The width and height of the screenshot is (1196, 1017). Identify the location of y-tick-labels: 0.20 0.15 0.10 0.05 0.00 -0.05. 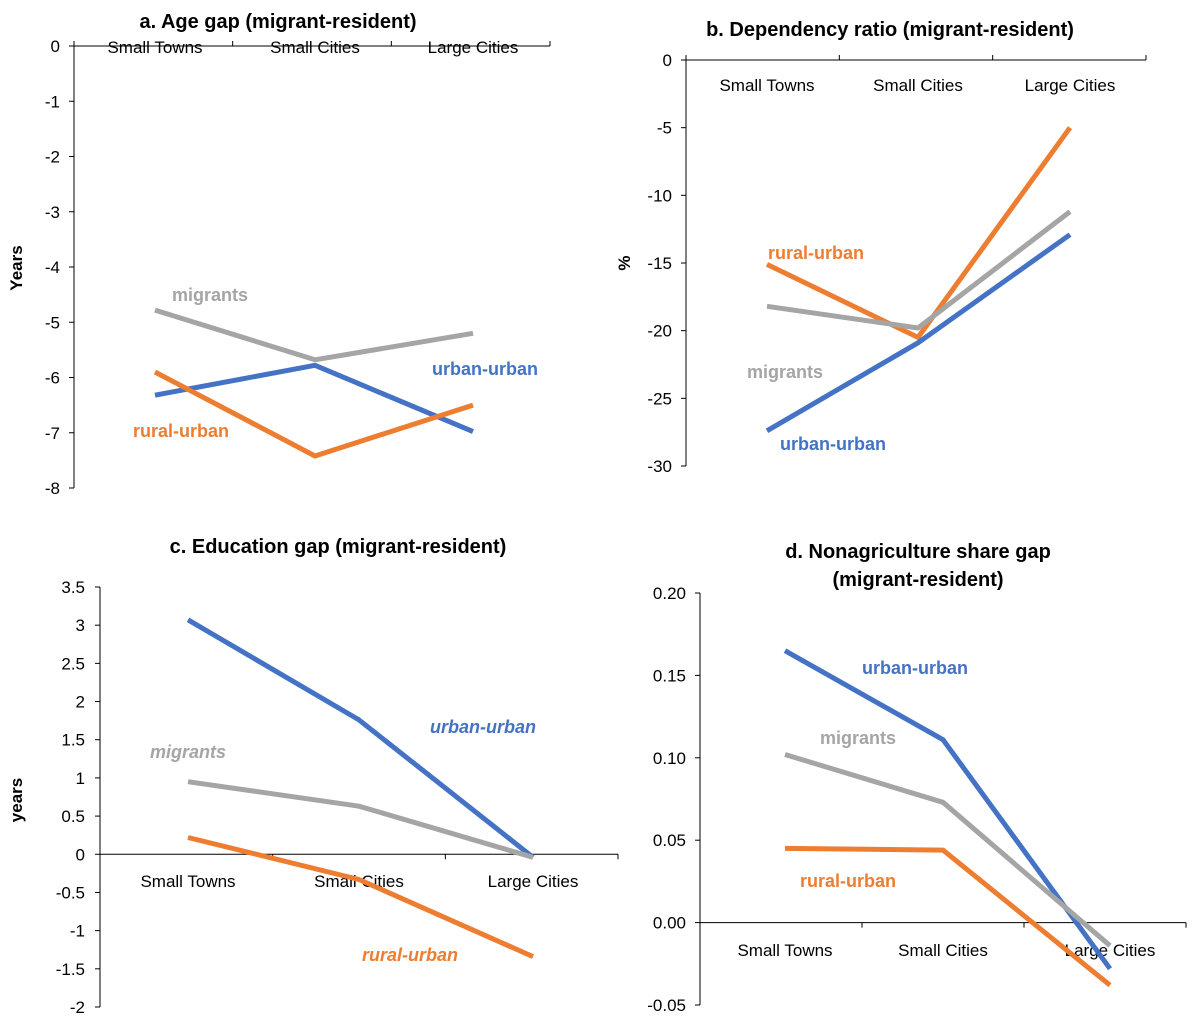
(666, 799).